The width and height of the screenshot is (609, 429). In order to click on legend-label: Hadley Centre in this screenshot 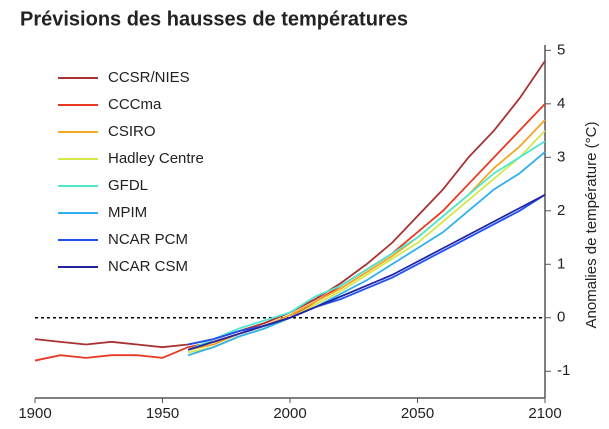, I will do `click(156, 158)`.